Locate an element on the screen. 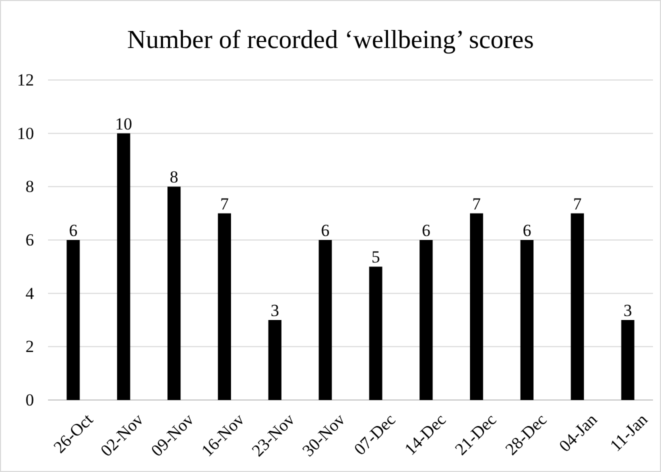 Image resolution: width=661 pixels, height=472 pixels. y-tick-label: 2 is located at coordinates (30, 346).